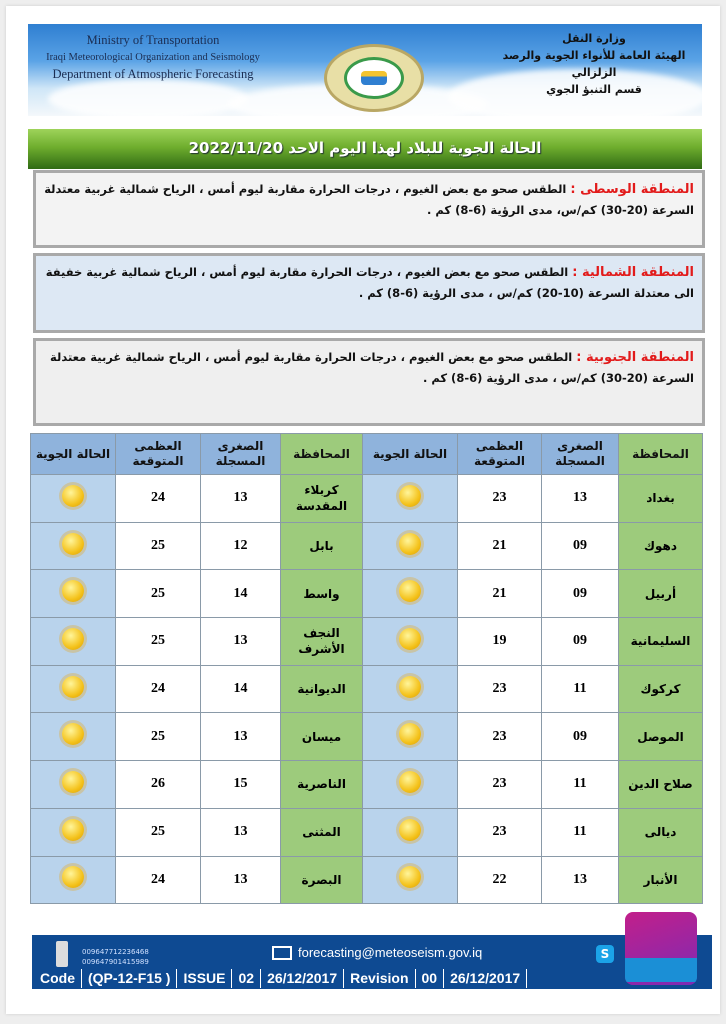 Image resolution: width=726 pixels, height=1024 pixels. What do you see at coordinates (486, 978) in the screenshot?
I see `code-field: 26/12/2017` at bounding box center [486, 978].